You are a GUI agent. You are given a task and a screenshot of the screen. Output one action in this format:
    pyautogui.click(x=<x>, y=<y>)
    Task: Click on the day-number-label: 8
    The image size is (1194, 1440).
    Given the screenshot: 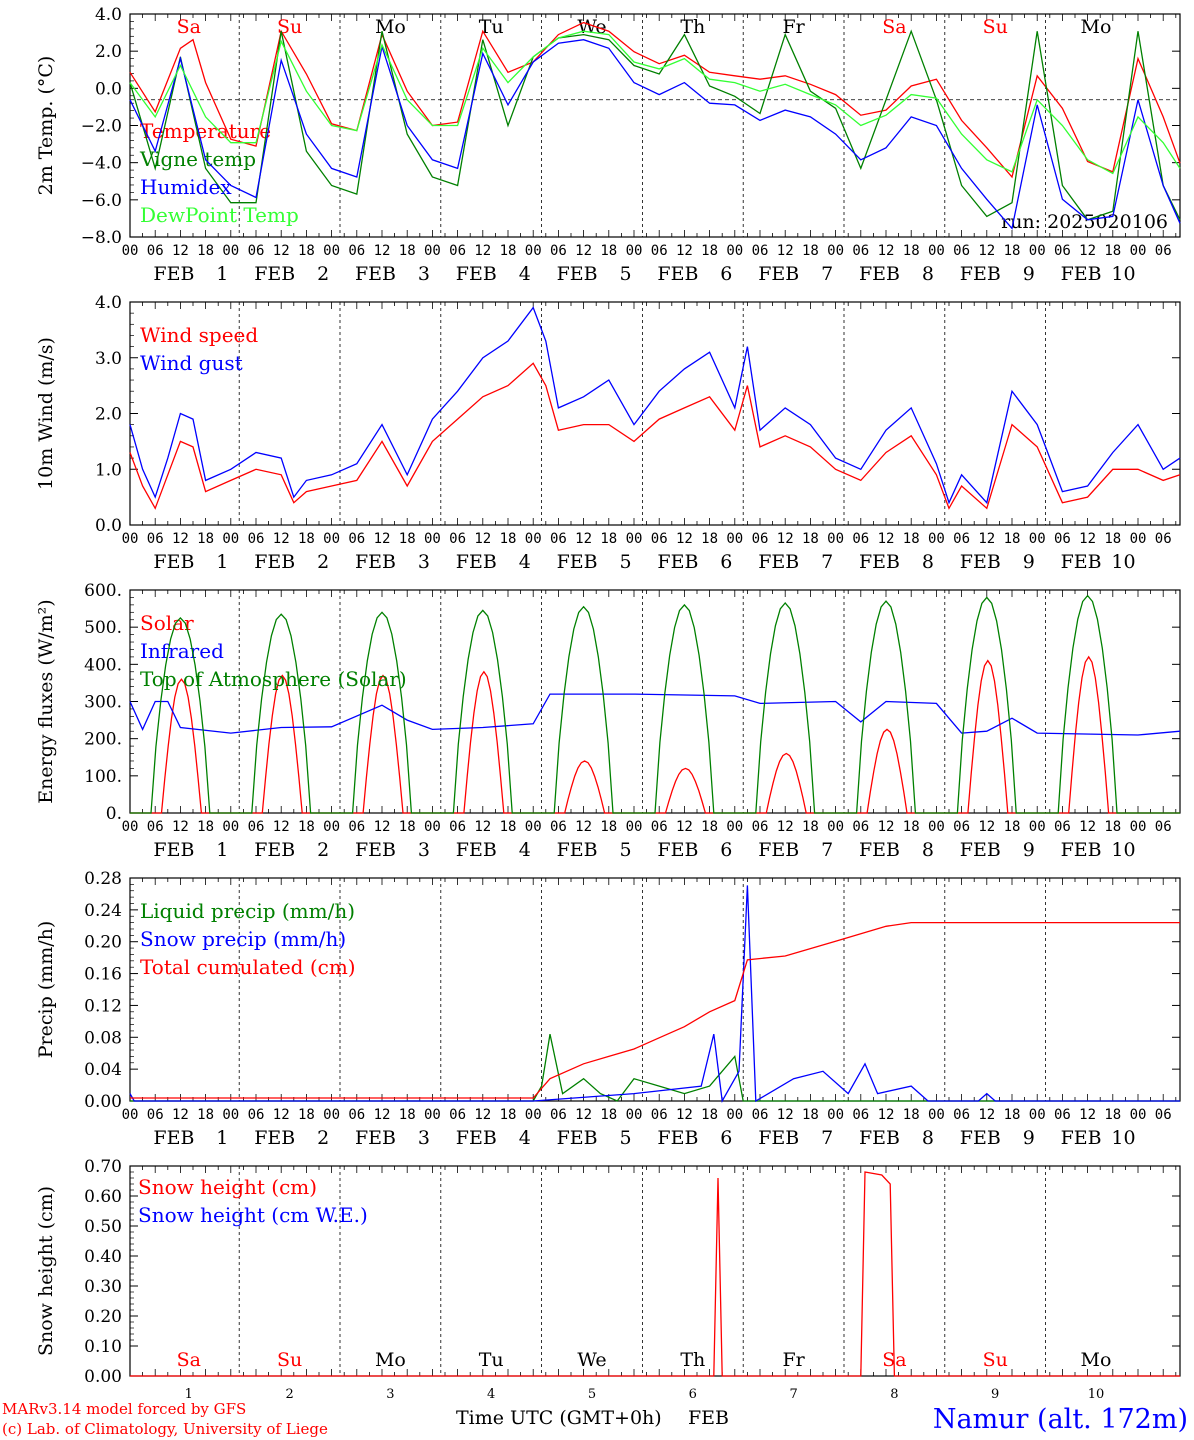 What is the action you would take?
    pyautogui.click(x=928, y=274)
    